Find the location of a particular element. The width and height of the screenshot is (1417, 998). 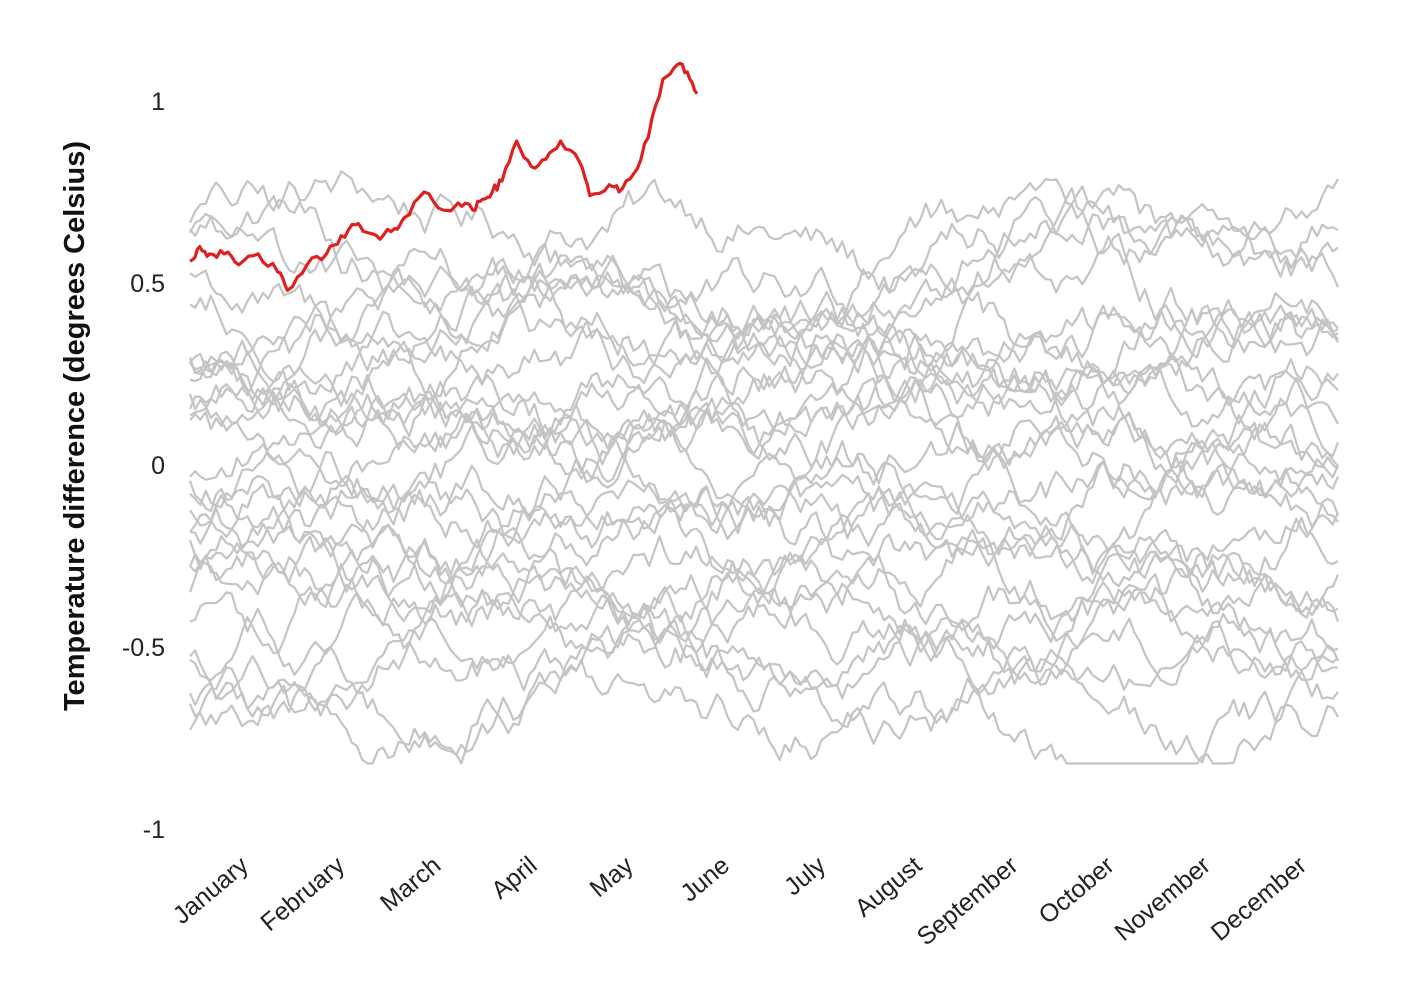

y-axis-tick-labels: 1 0.5 0 -0.5 -1 is located at coordinates (143, 466).